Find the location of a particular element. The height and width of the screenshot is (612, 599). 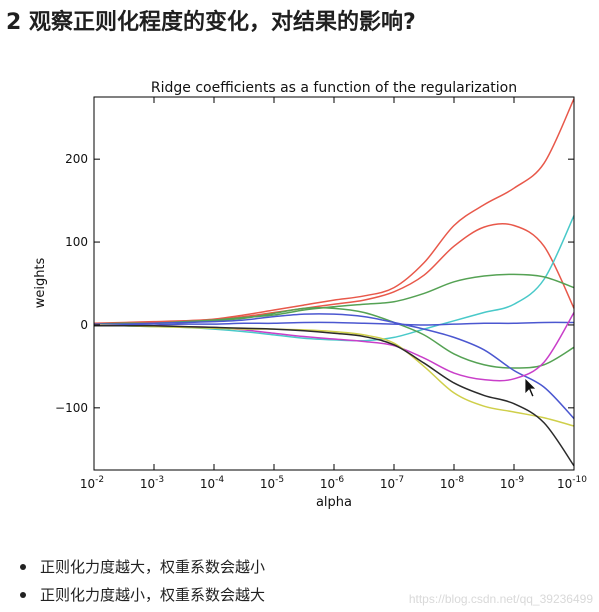

bullet-text: 正则化力度越大，权重系数会越小 is located at coordinates (153, 567).